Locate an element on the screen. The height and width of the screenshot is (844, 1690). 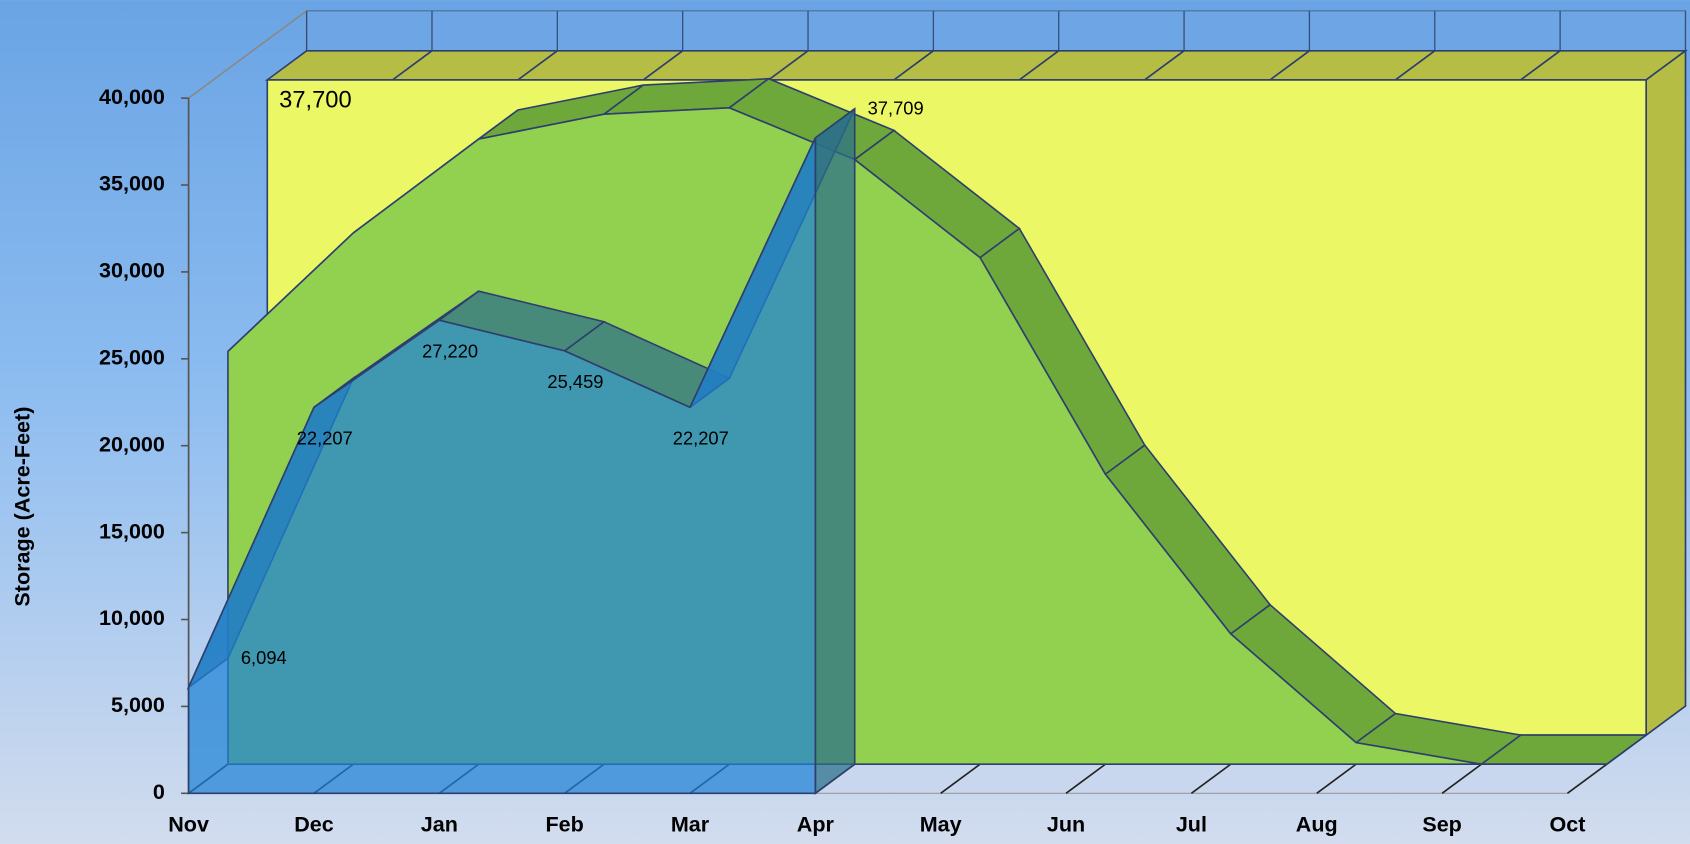
x-tick-label: Oct is located at coordinates (1567, 823).